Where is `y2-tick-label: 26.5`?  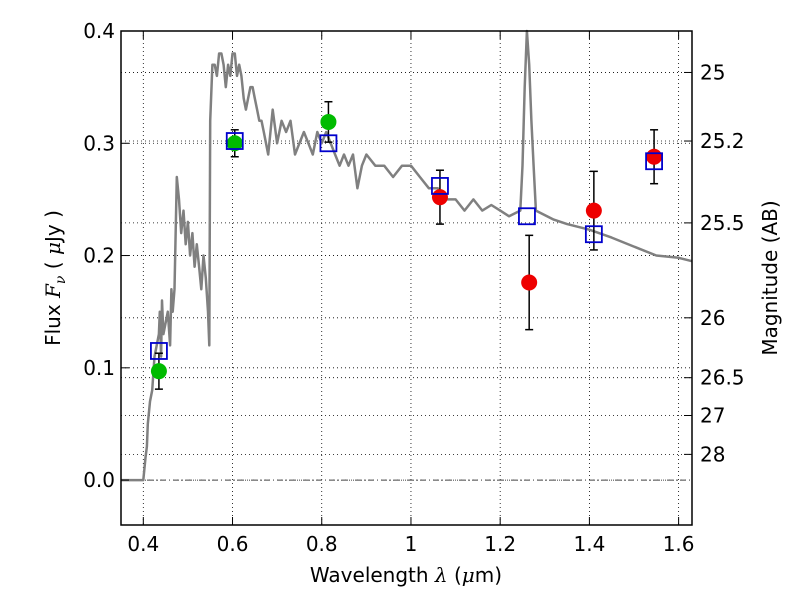
y2-tick-label: 26.5 is located at coordinates (722, 378).